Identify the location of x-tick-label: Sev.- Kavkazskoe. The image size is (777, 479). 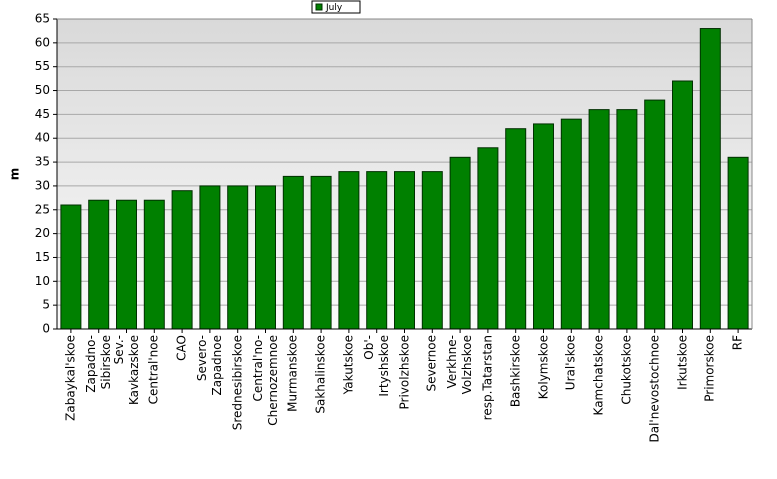
(126, 370).